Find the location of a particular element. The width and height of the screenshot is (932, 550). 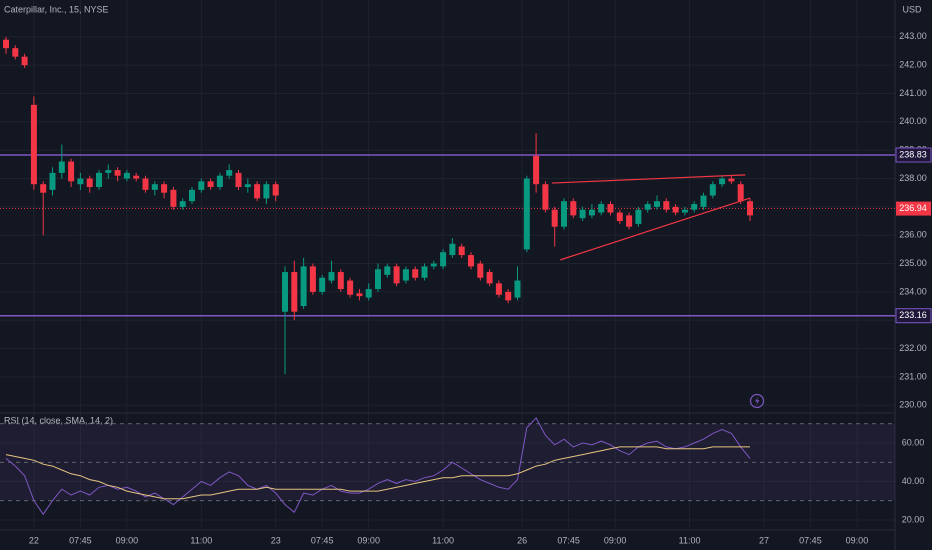

chart-title: Caterpillar, Inc., 15, NYSE is located at coordinates (56, 9).